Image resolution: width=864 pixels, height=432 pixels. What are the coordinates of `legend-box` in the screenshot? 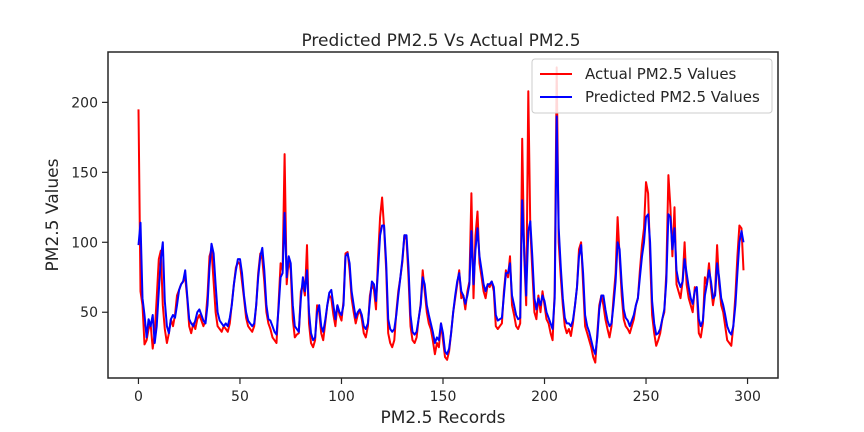 It's located at (652, 86).